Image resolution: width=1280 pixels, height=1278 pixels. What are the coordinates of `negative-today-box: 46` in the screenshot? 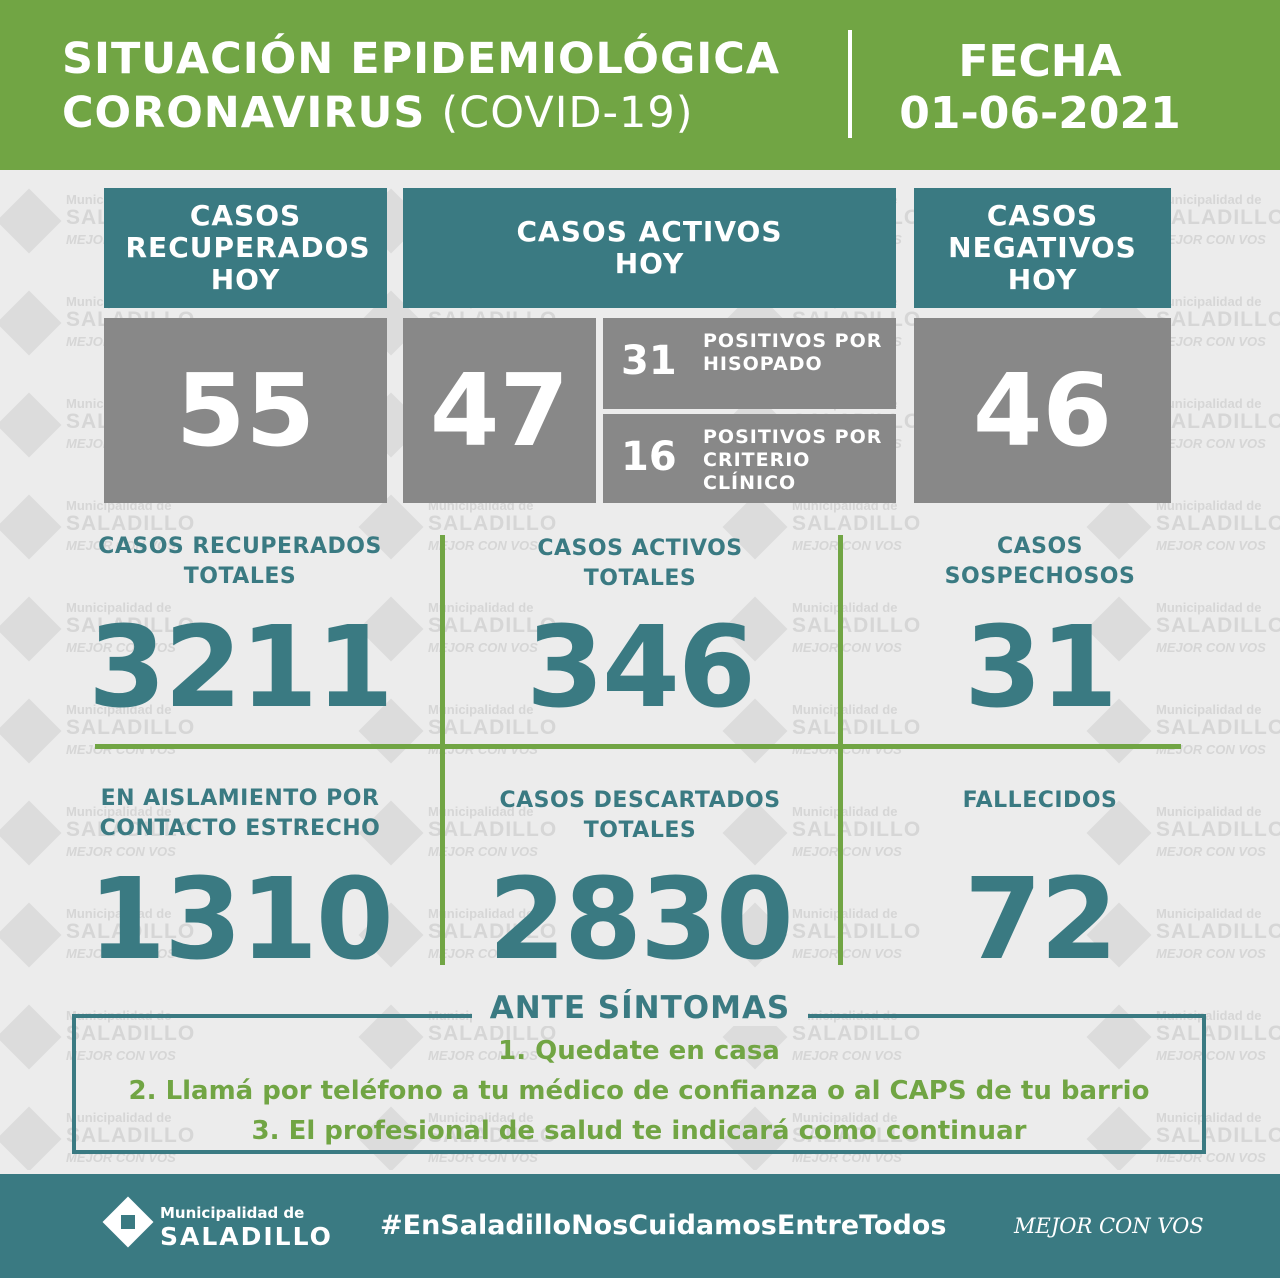 It's located at (1042, 410).